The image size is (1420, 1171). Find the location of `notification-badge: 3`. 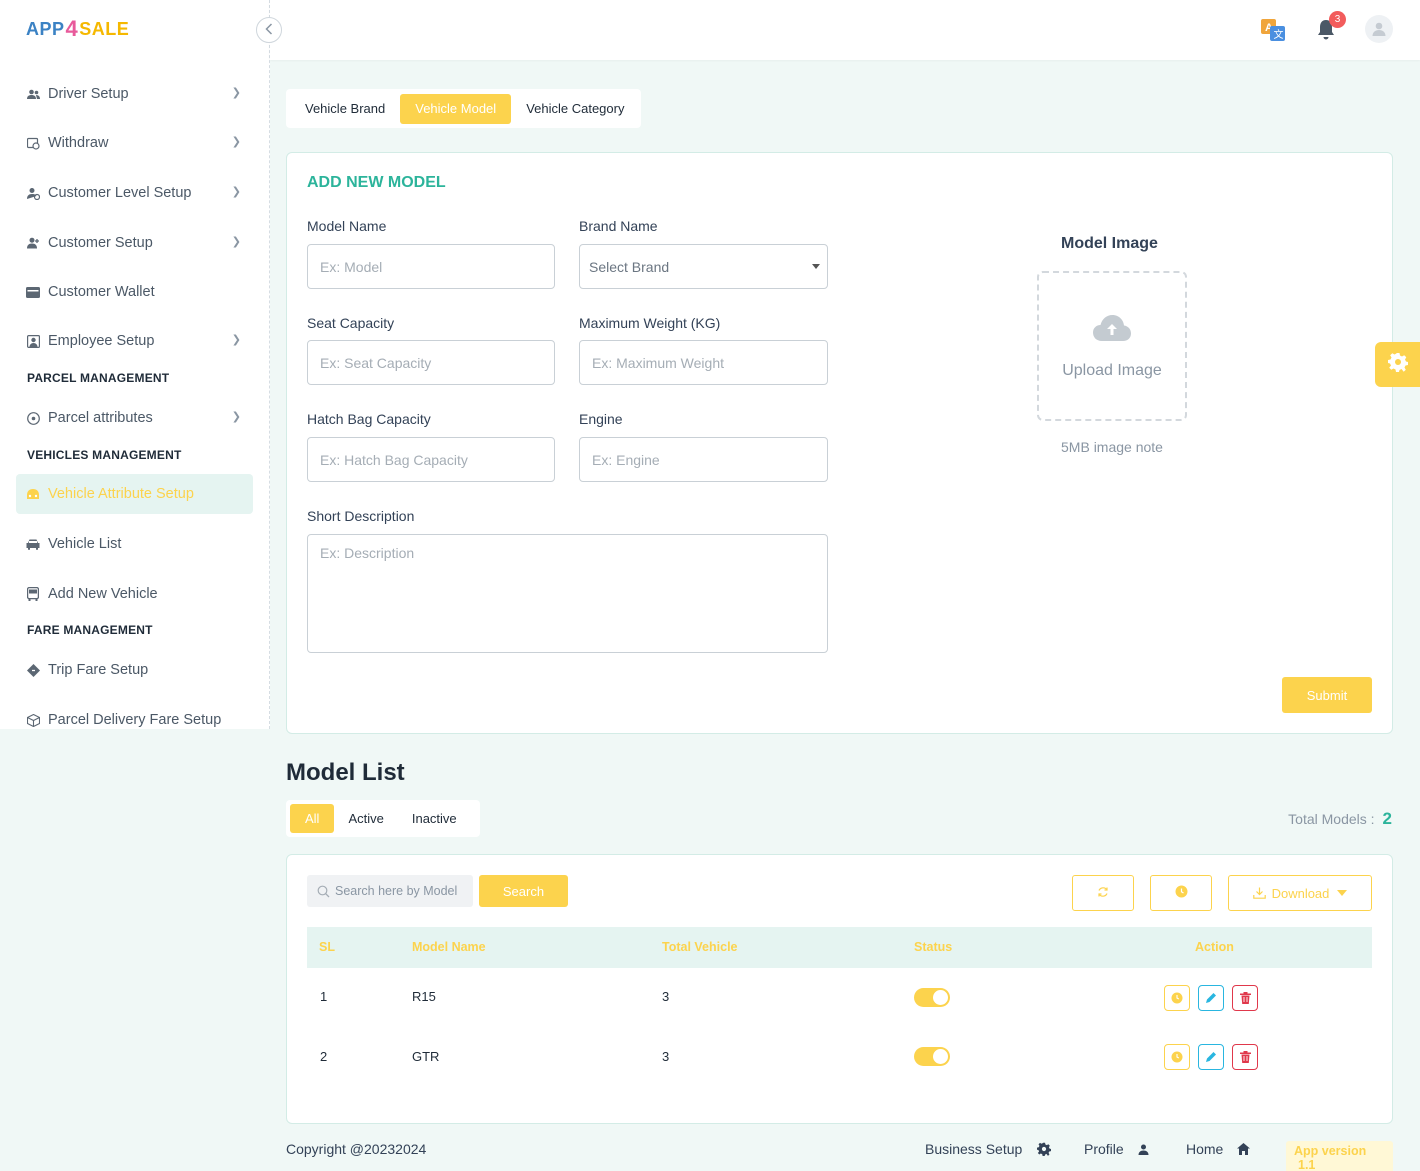

notification-badge: 3 is located at coordinates (1337, 19).